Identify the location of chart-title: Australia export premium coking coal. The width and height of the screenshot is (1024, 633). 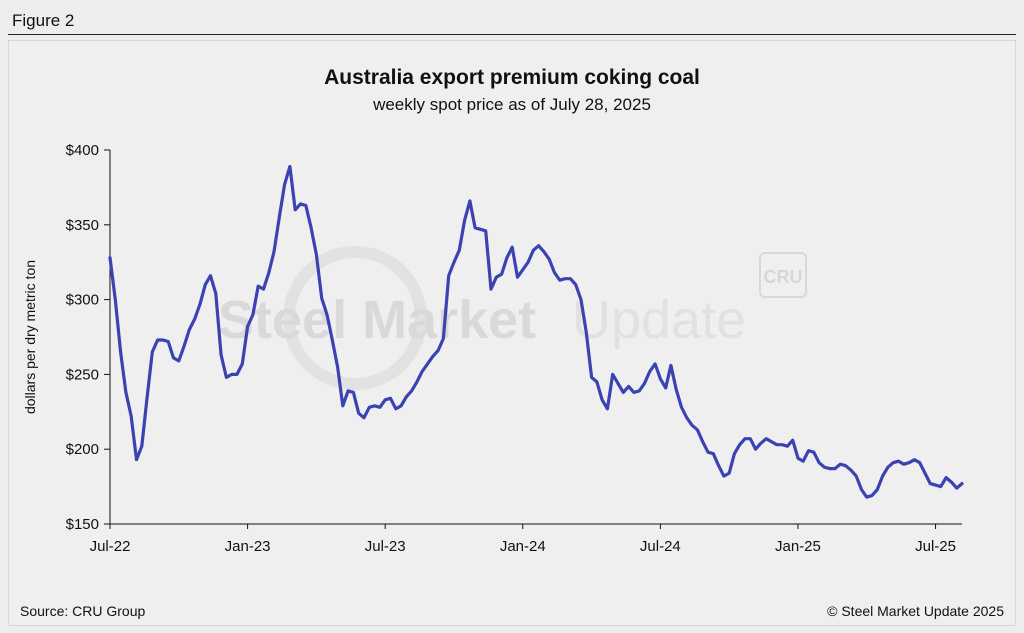
(512, 77).